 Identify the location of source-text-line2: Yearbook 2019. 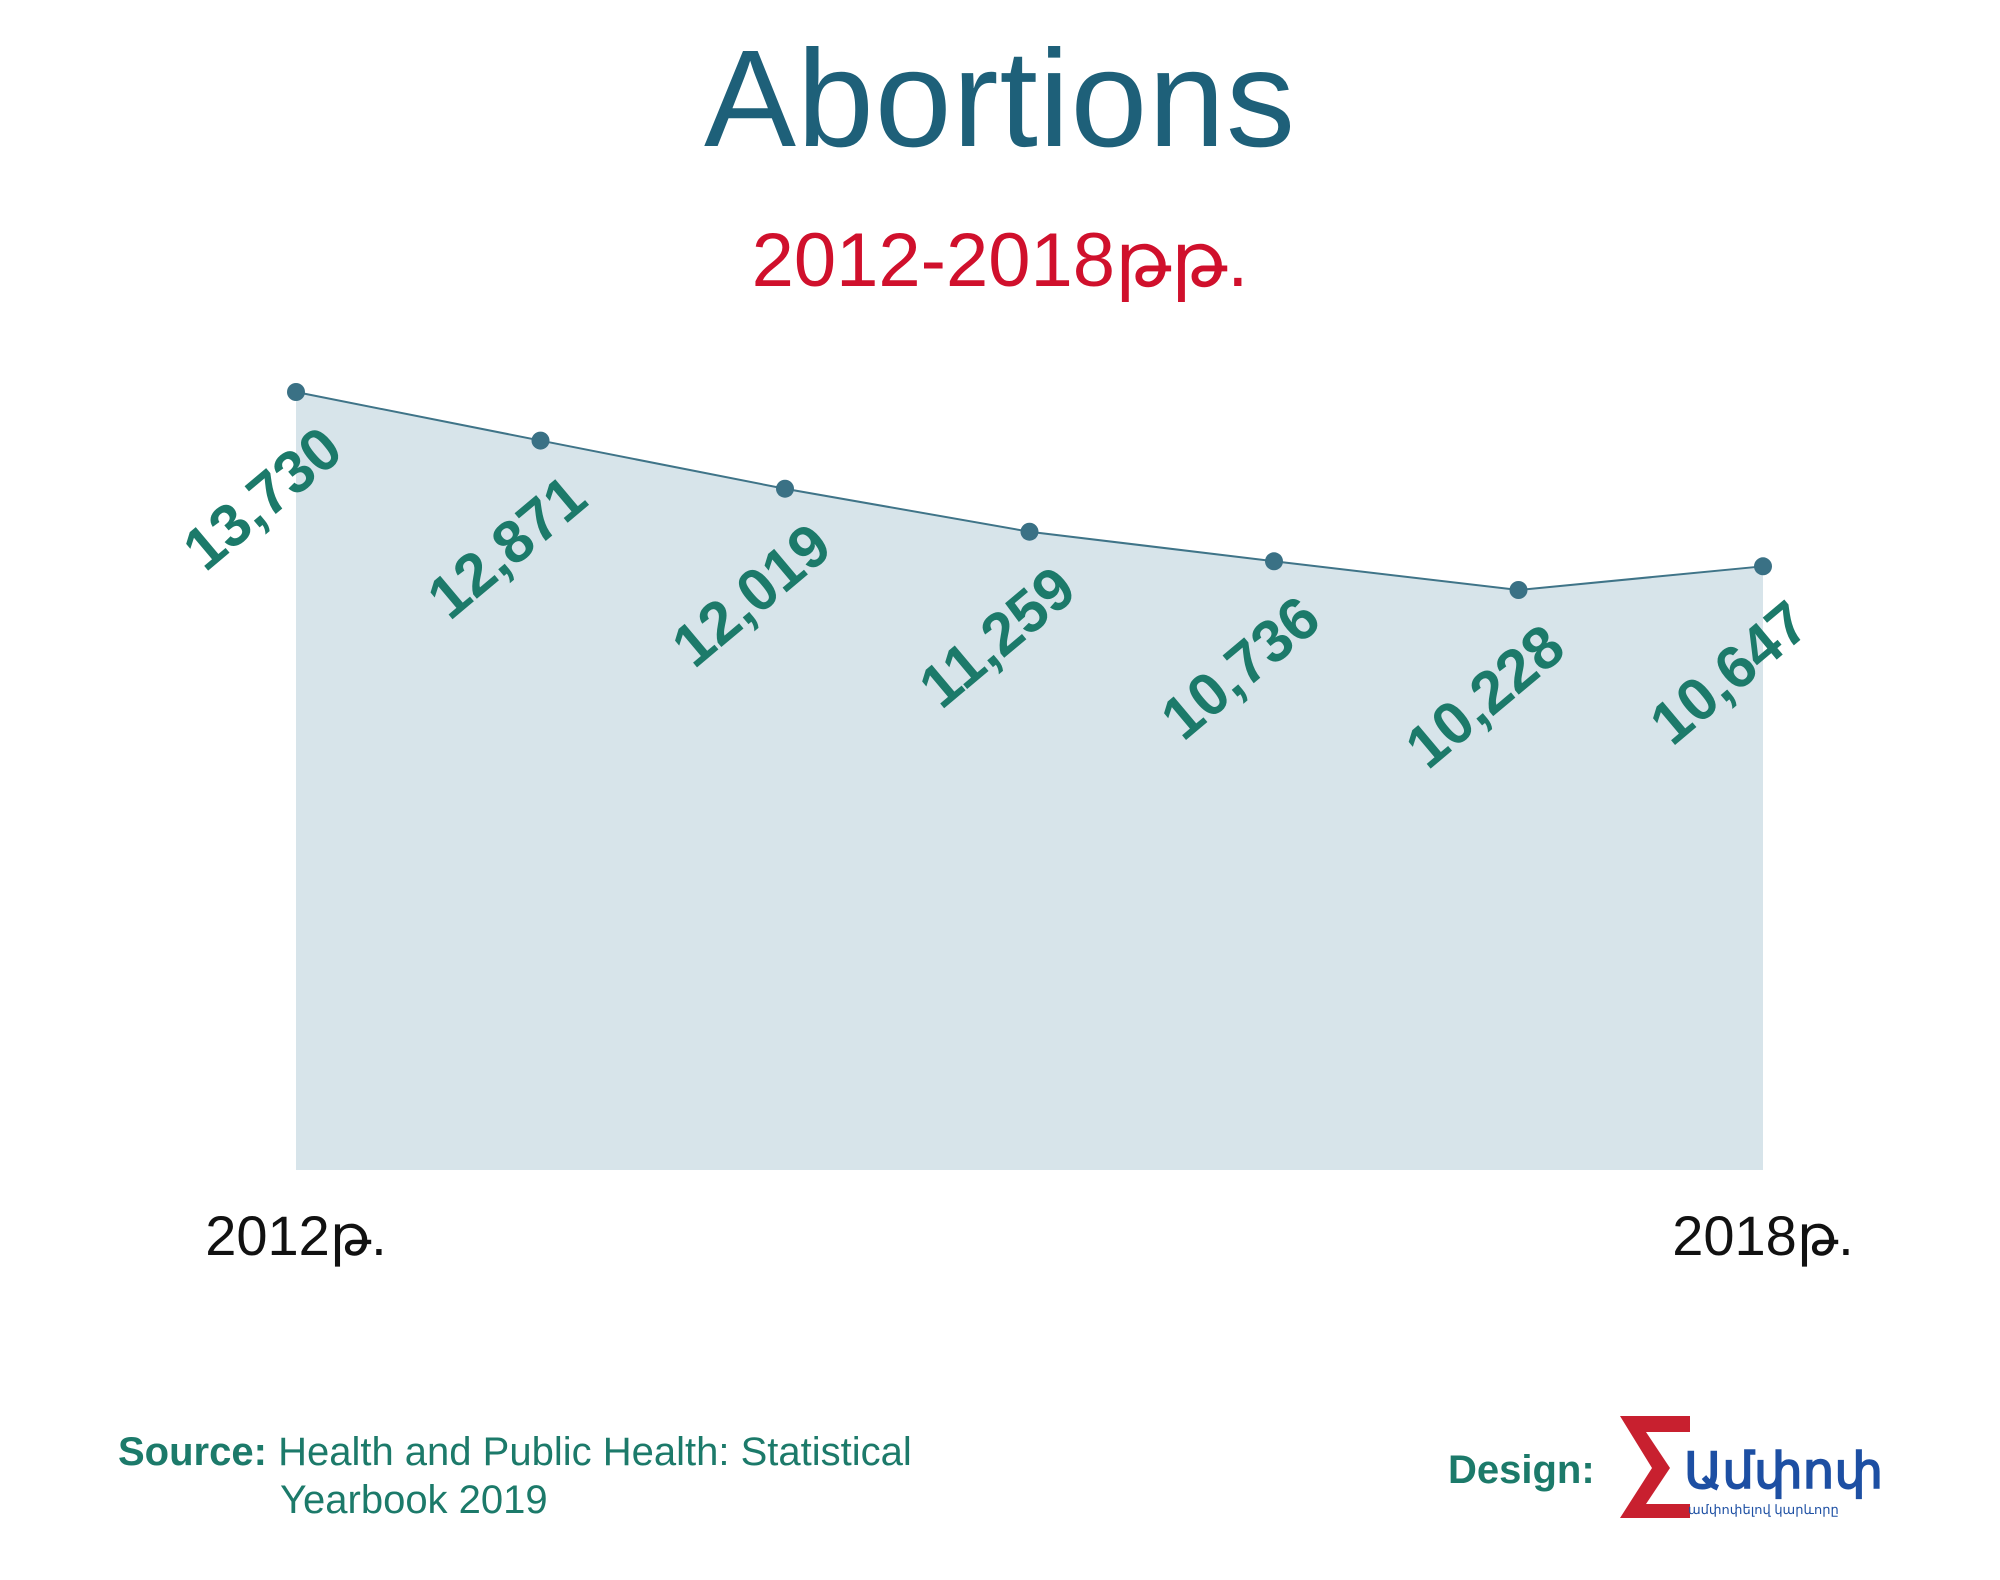
(414, 1500).